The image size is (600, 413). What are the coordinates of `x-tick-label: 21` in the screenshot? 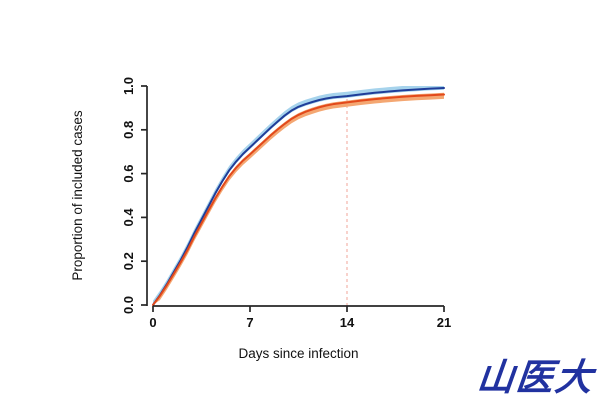 It's located at (444, 322).